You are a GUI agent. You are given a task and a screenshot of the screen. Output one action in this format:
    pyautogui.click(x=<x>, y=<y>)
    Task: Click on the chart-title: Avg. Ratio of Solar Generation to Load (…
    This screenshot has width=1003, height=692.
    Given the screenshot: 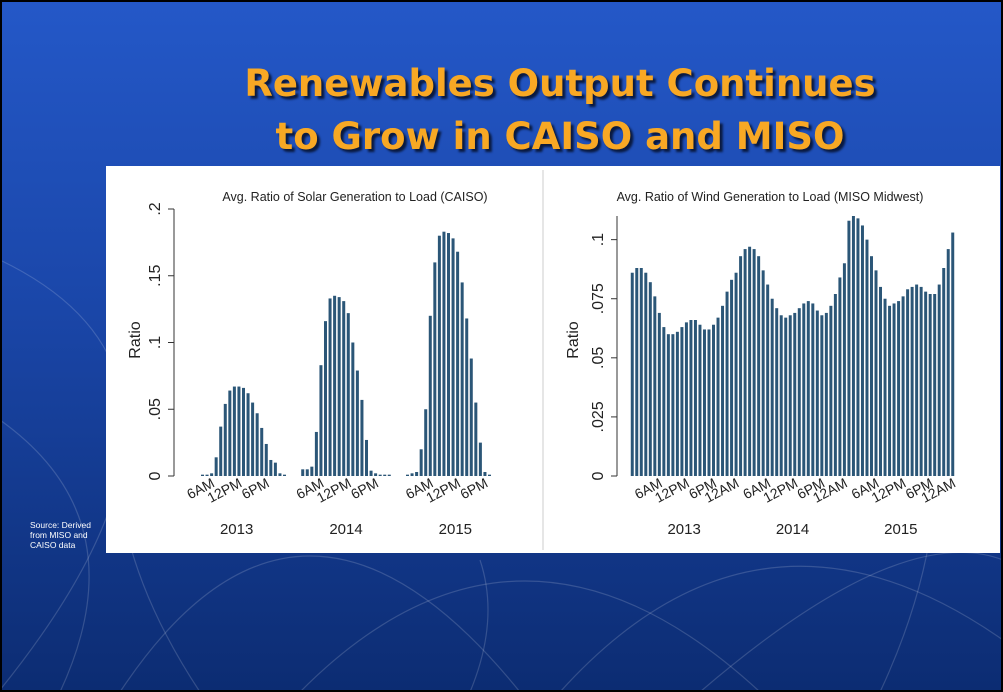 What is the action you would take?
    pyautogui.click(x=354, y=197)
    